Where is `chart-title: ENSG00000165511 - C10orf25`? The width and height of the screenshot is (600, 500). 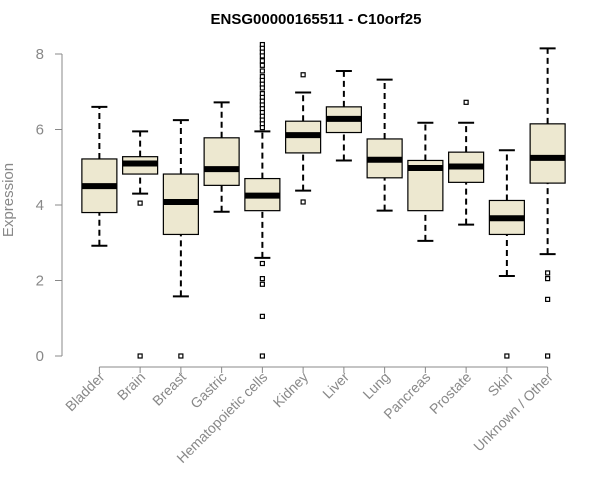 chart-title: ENSG00000165511 - C10orf25 is located at coordinates (316, 19).